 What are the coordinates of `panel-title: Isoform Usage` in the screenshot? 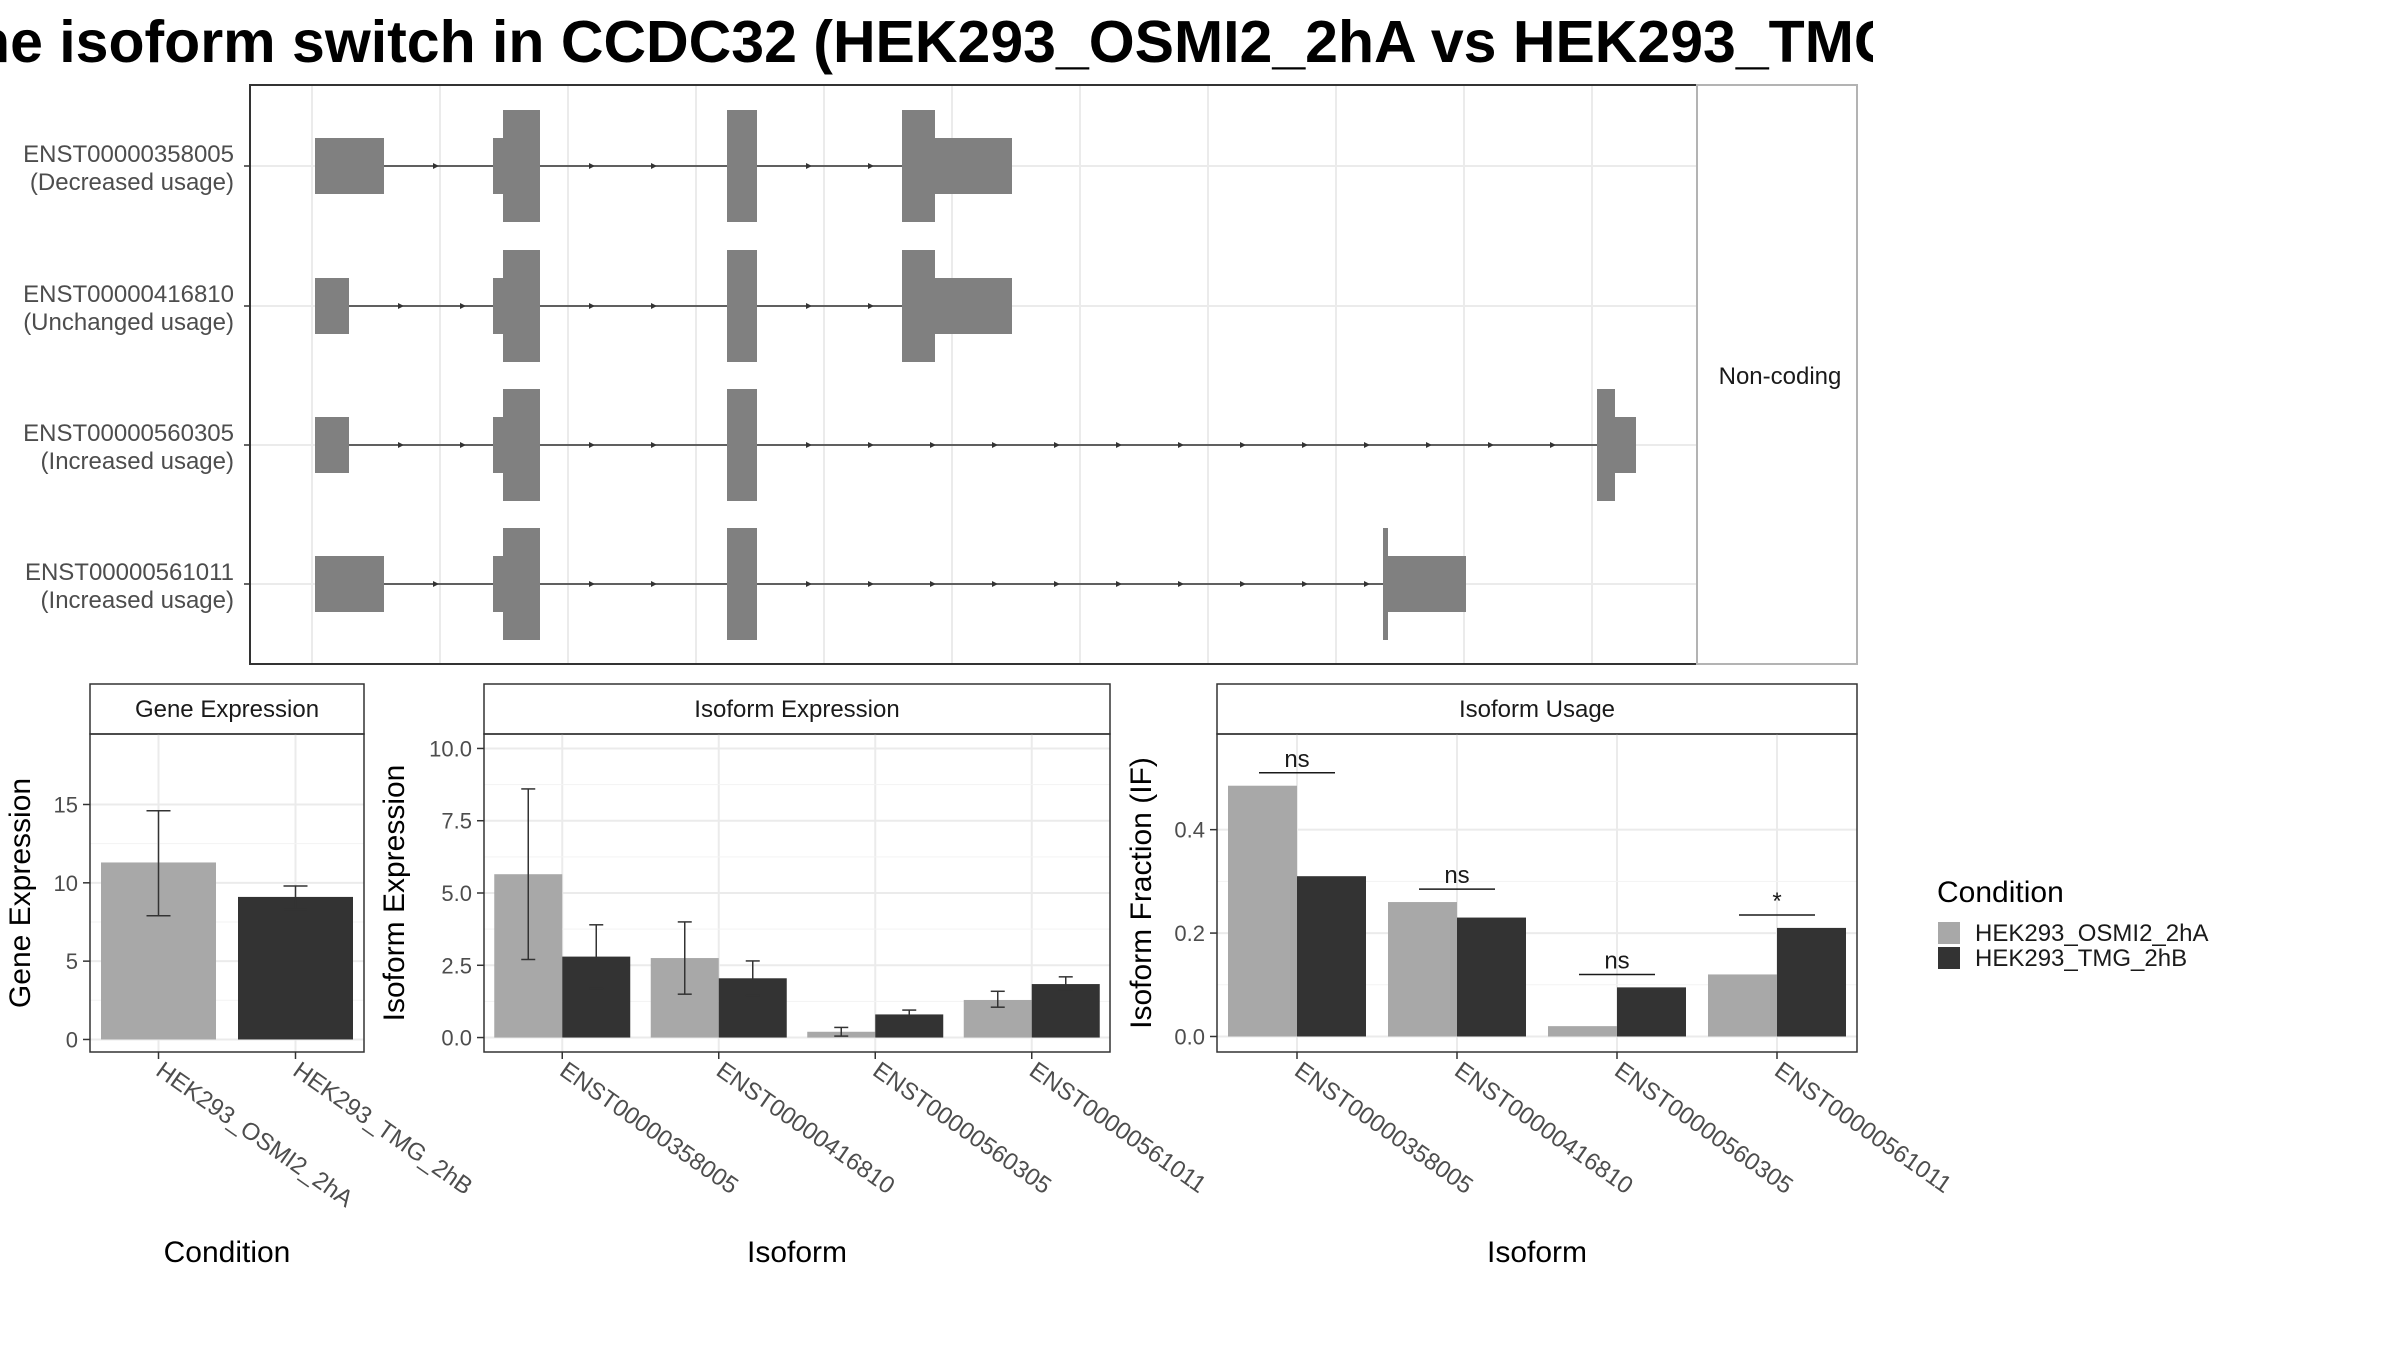 It's located at (1537, 709).